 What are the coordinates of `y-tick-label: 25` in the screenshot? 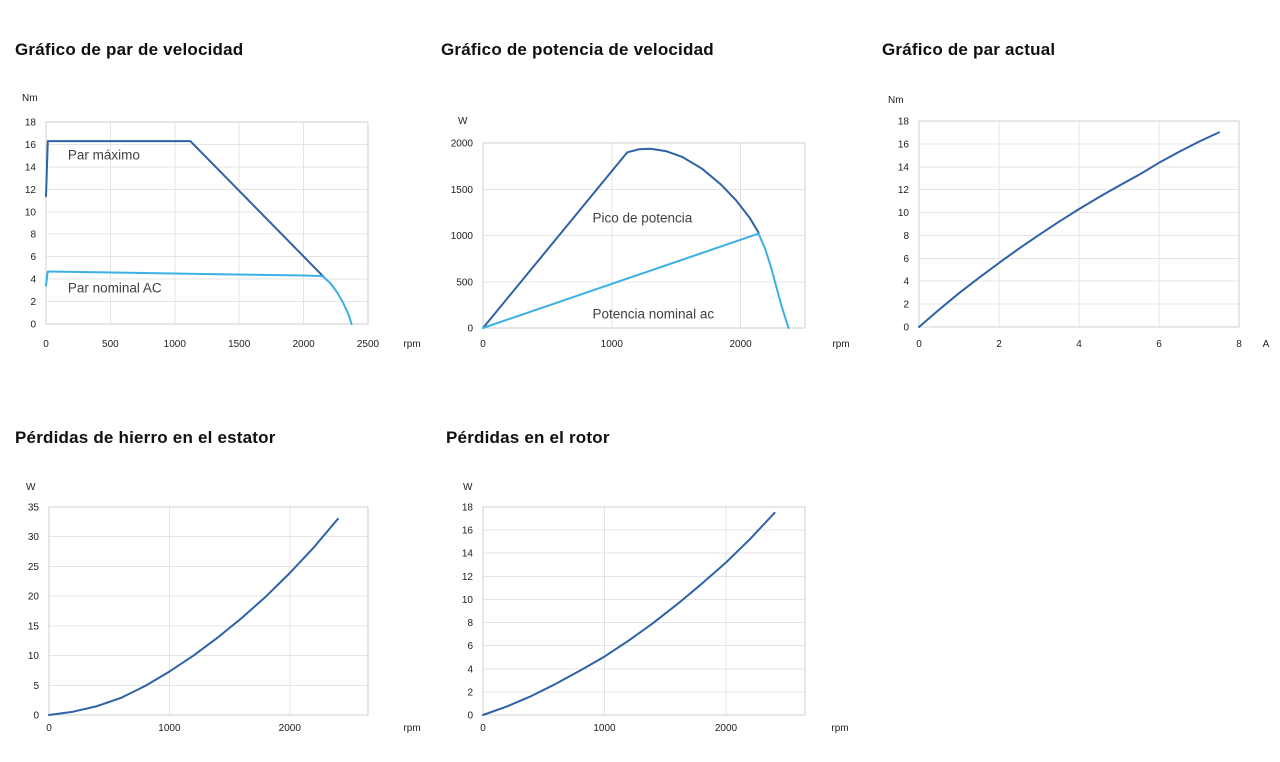 It's located at (34, 567).